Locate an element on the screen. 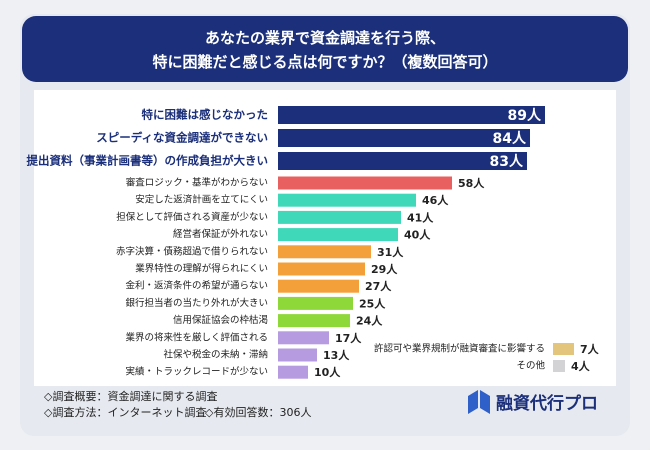 This screenshot has height=454, width=650. brand-icon is located at coordinates (479, 402).